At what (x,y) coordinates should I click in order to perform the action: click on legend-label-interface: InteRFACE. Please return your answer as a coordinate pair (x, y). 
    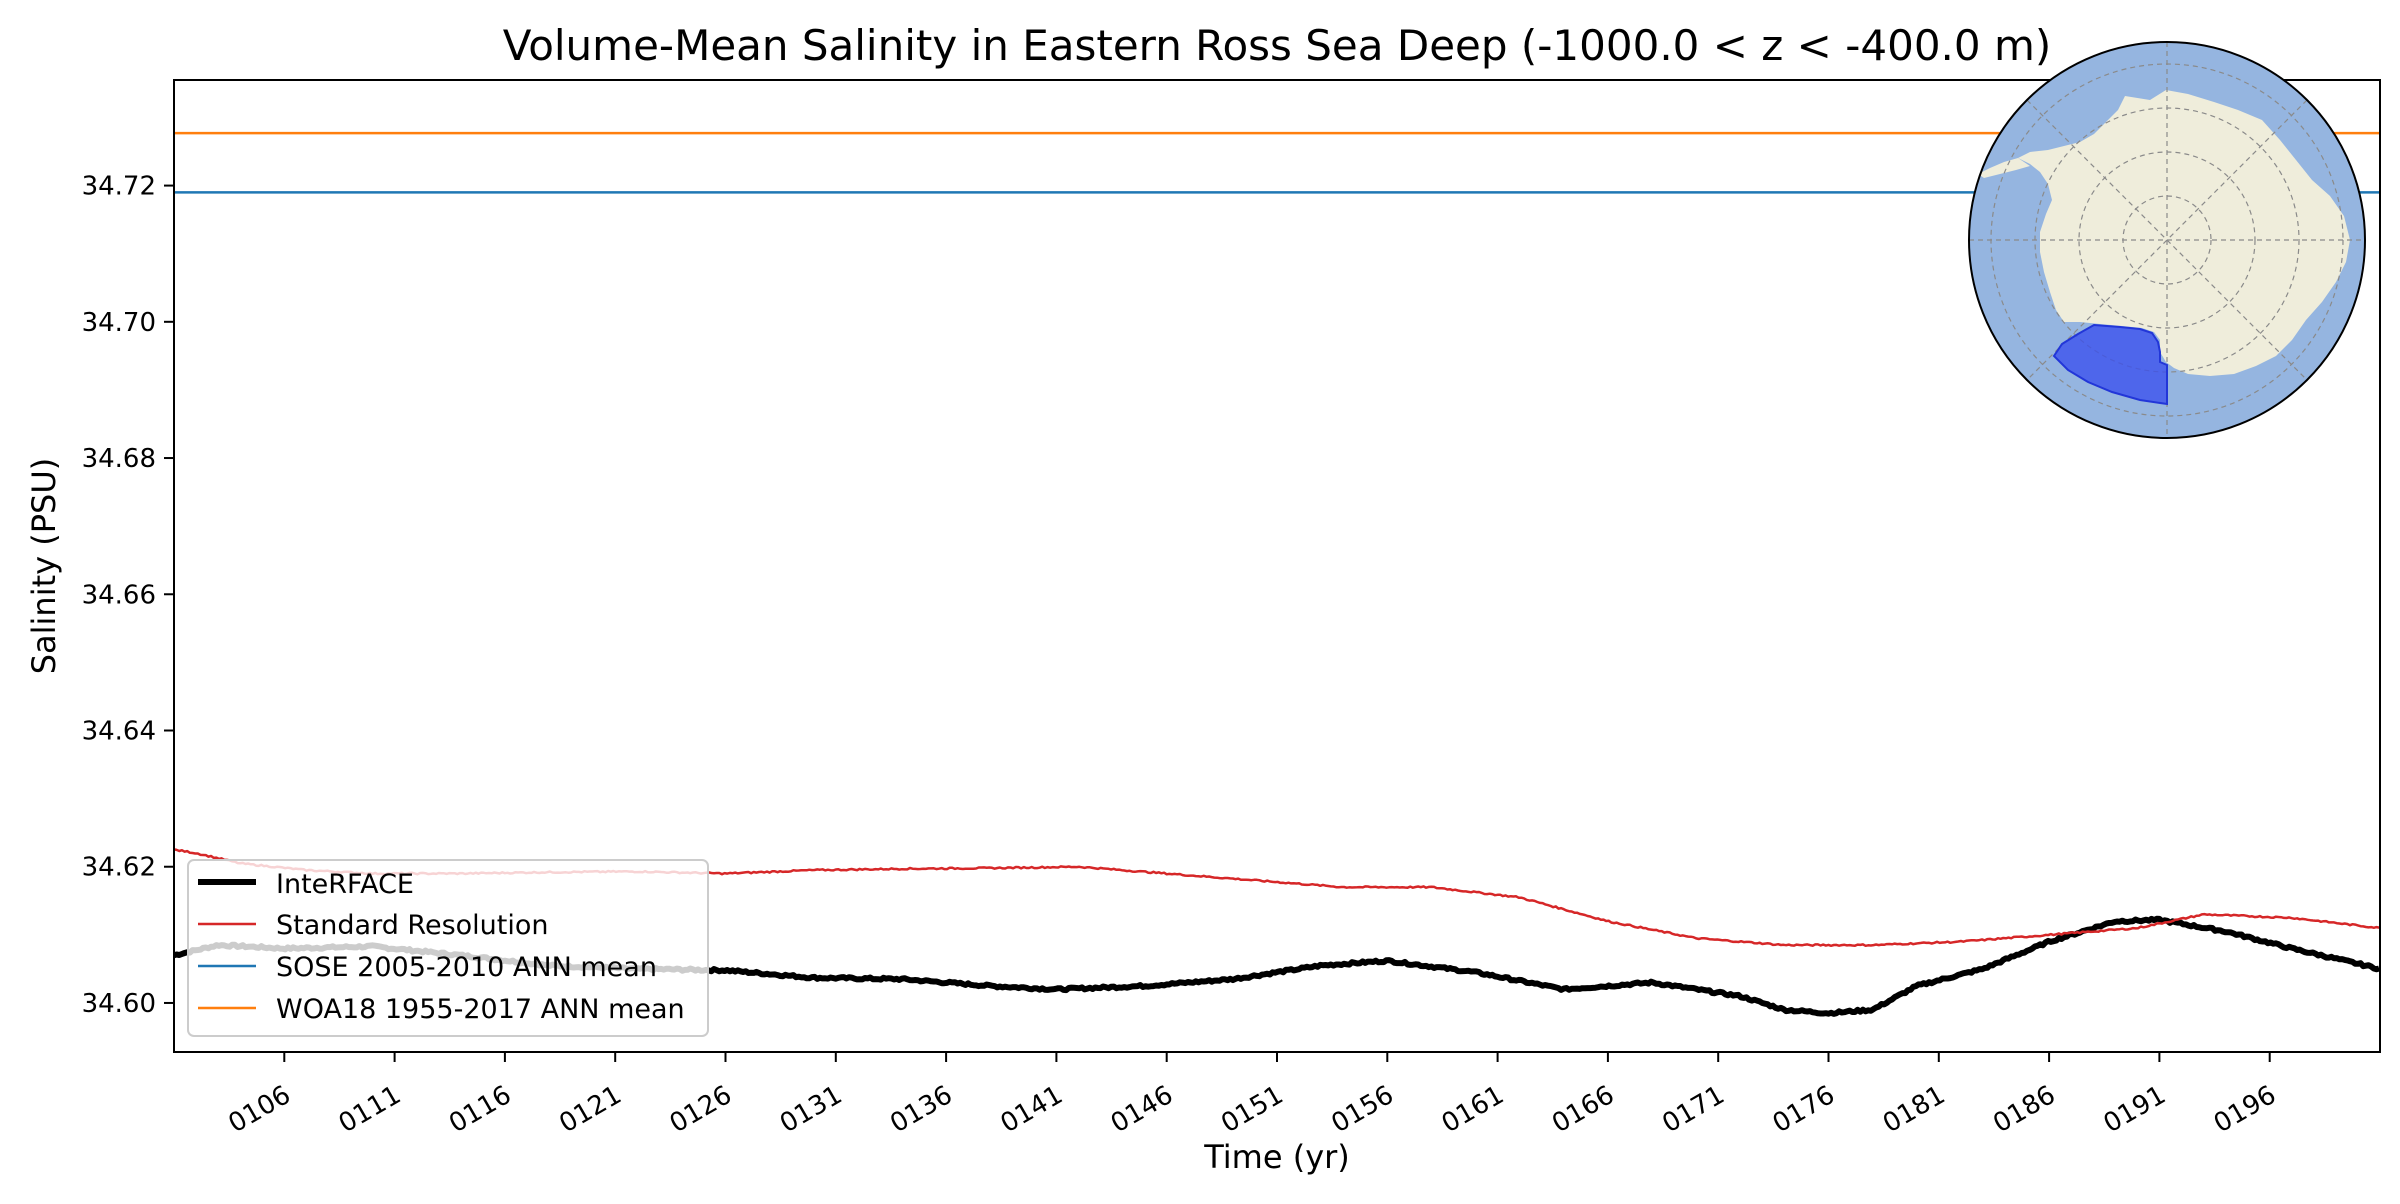
    Looking at the image, I should click on (345, 884).